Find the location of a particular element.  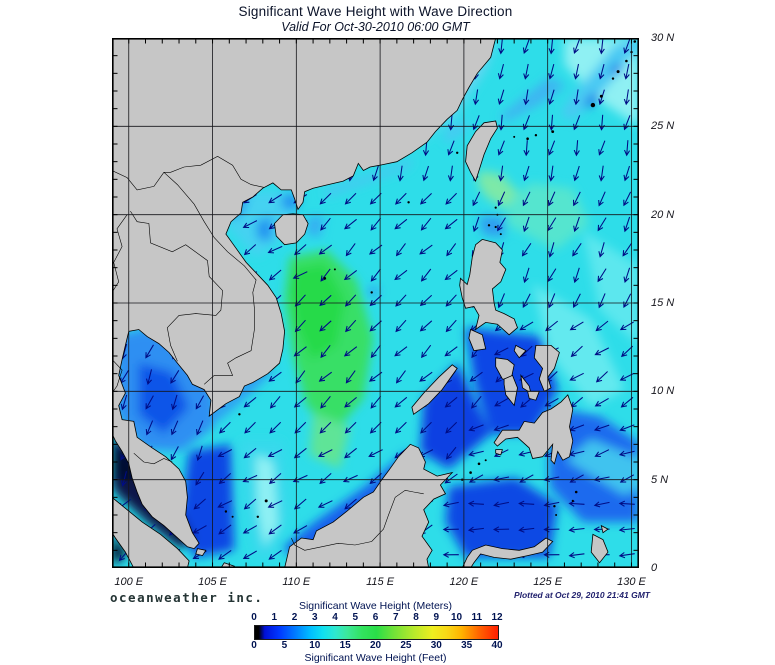

land-sulawesi-arm is located at coordinates (507, 552).